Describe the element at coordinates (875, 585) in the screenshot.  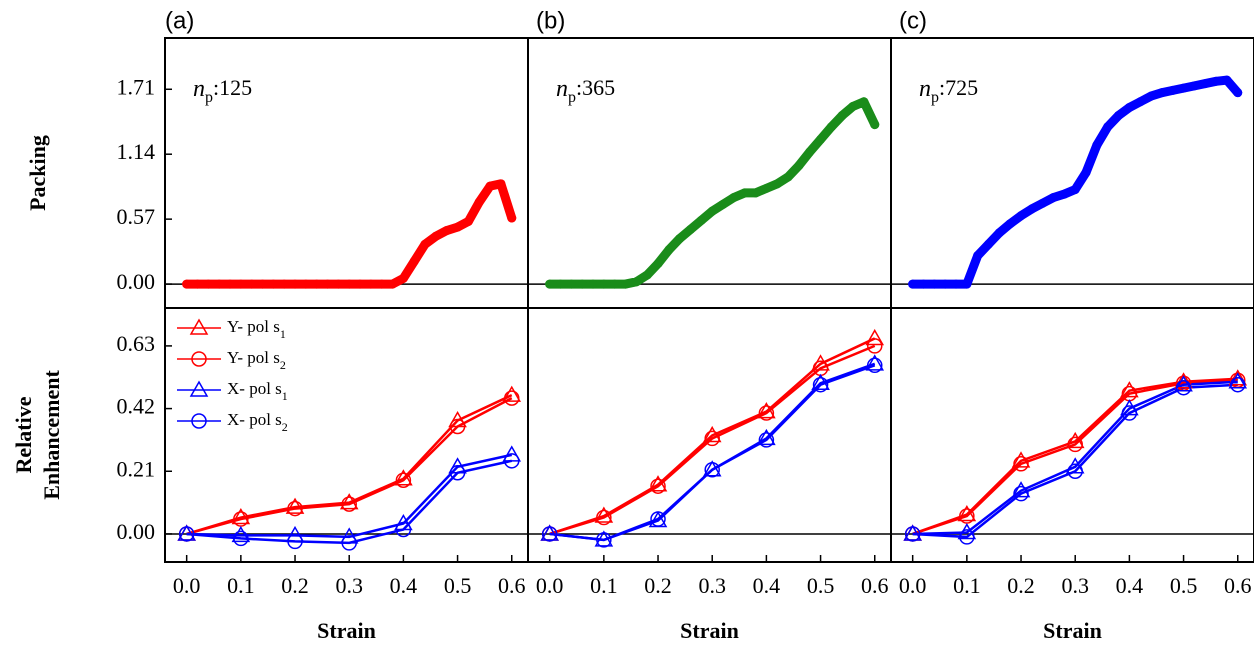
I see `x-tick-label: 0.6` at that location.